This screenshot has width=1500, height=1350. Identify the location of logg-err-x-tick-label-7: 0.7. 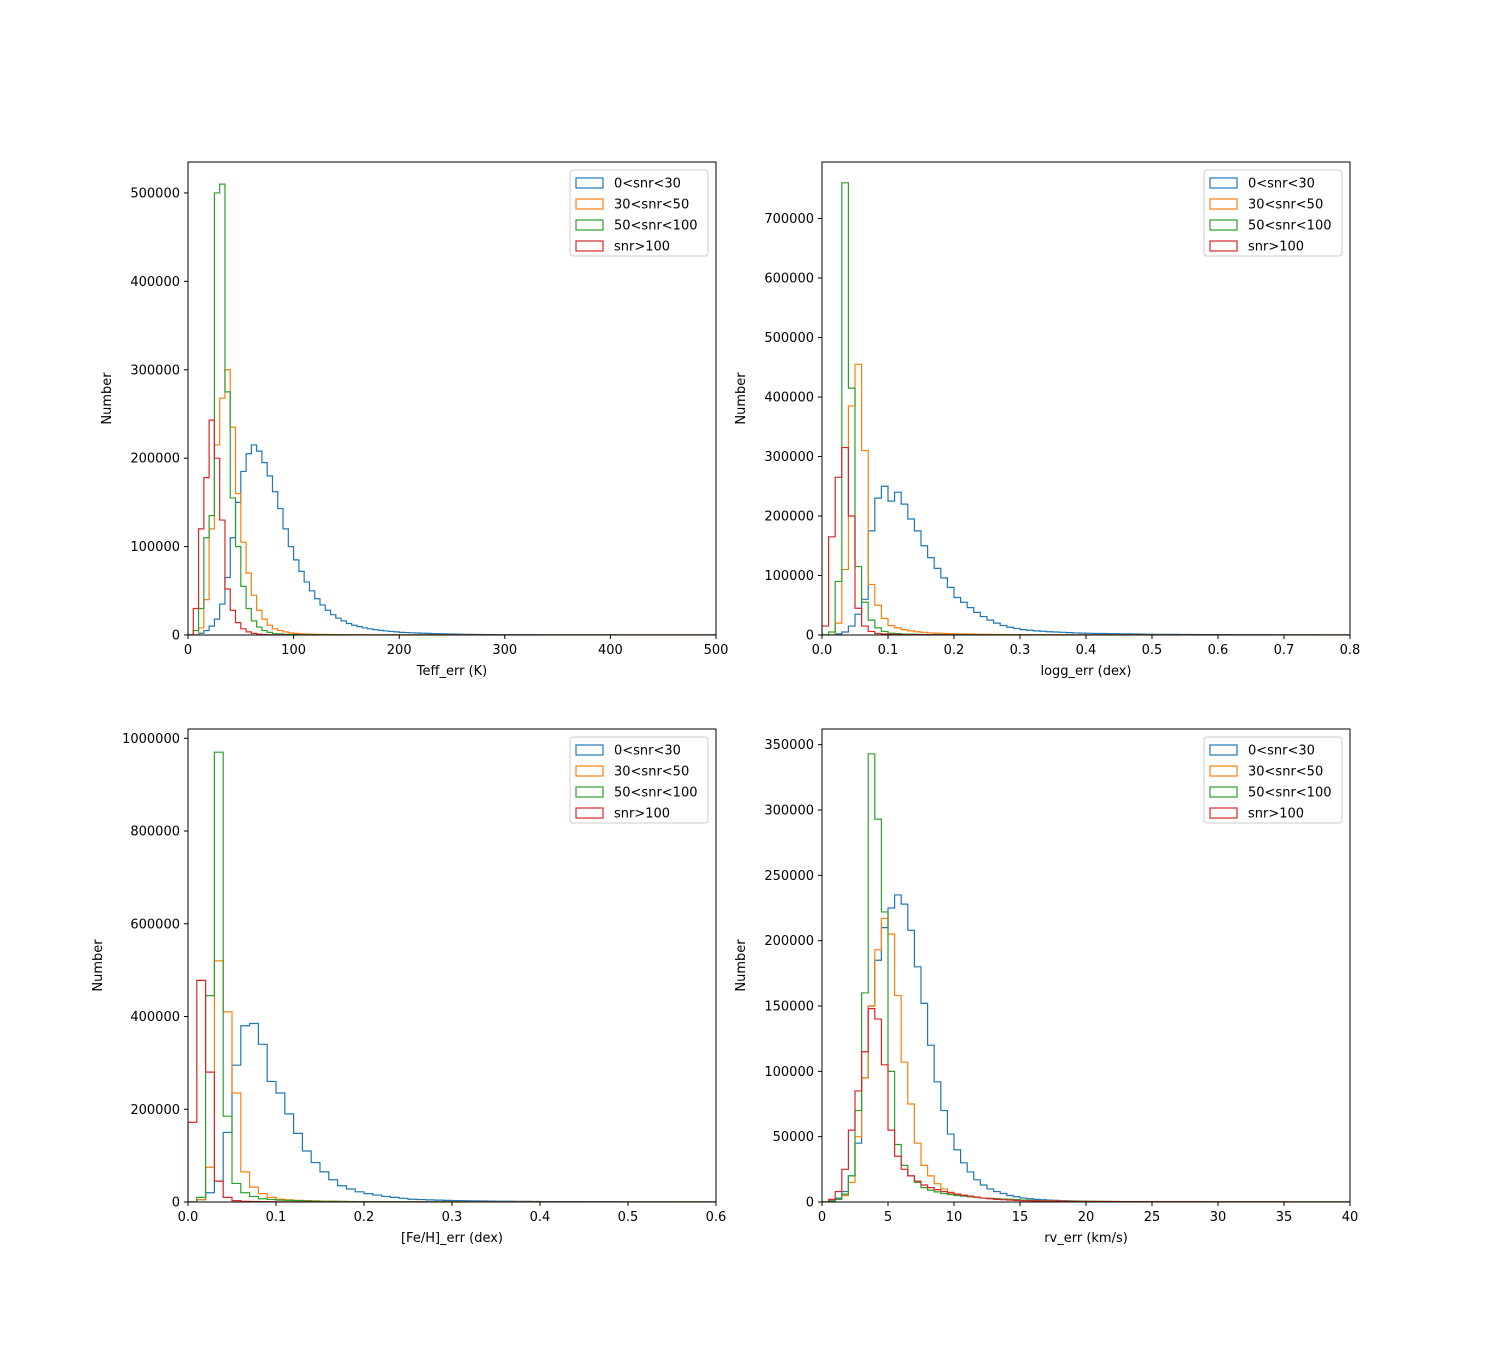
(1284, 650).